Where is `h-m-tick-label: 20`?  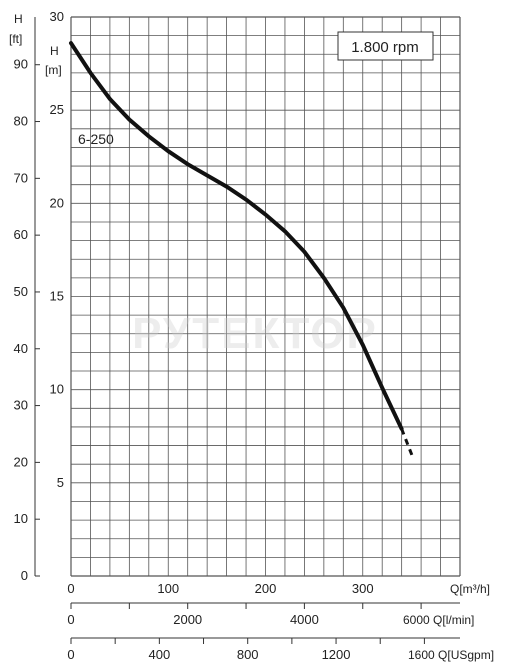
h-m-tick-label: 20 is located at coordinates (57, 202).